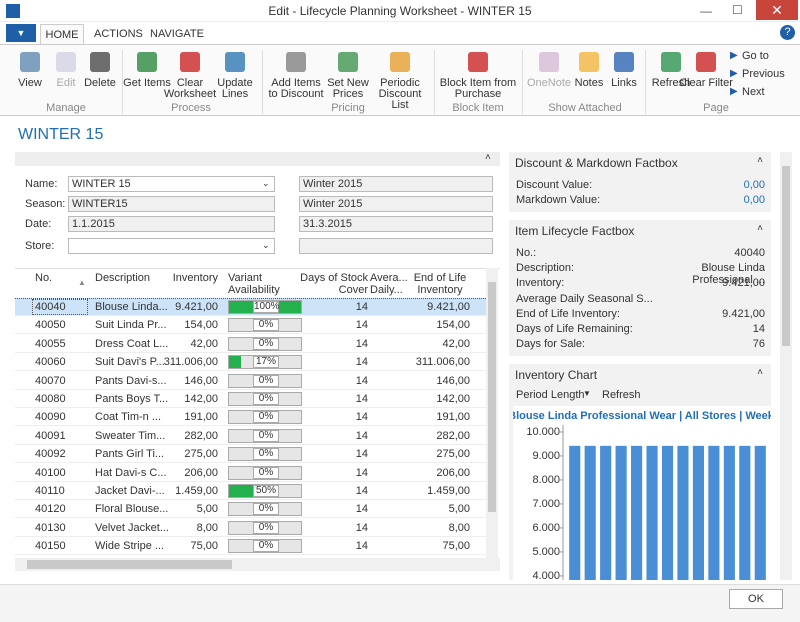 This screenshot has height=622, width=800. Describe the element at coordinates (348, 88) in the screenshot. I see `ribbon-button: Set New Prices` at that location.